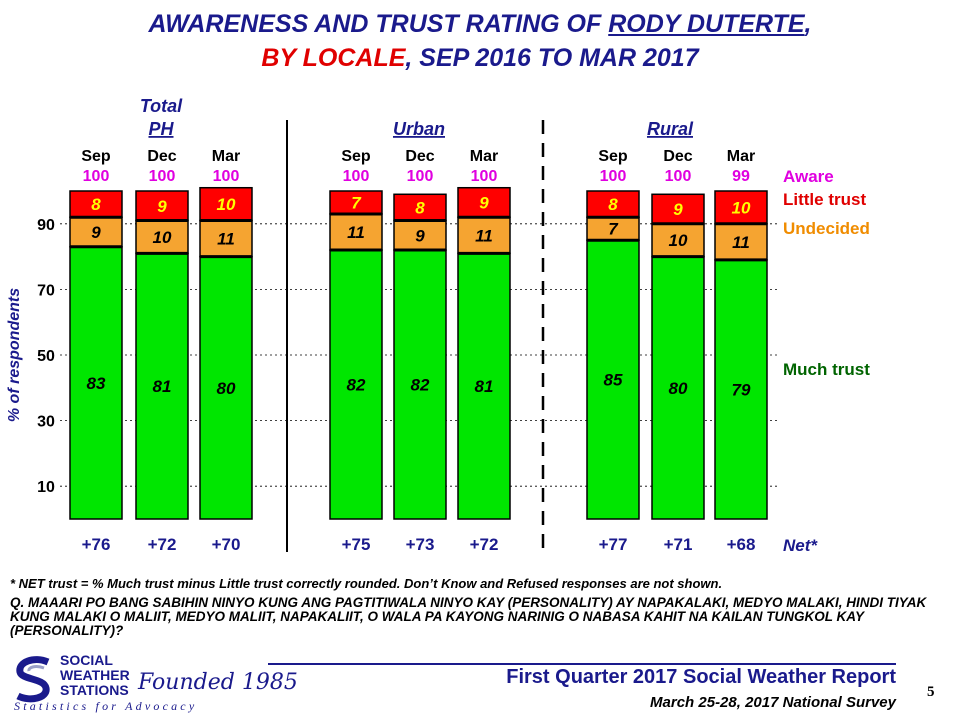 This screenshot has width=960, height=720. What do you see at coordinates (226, 544) in the screenshot?
I see `net-value: +70` at bounding box center [226, 544].